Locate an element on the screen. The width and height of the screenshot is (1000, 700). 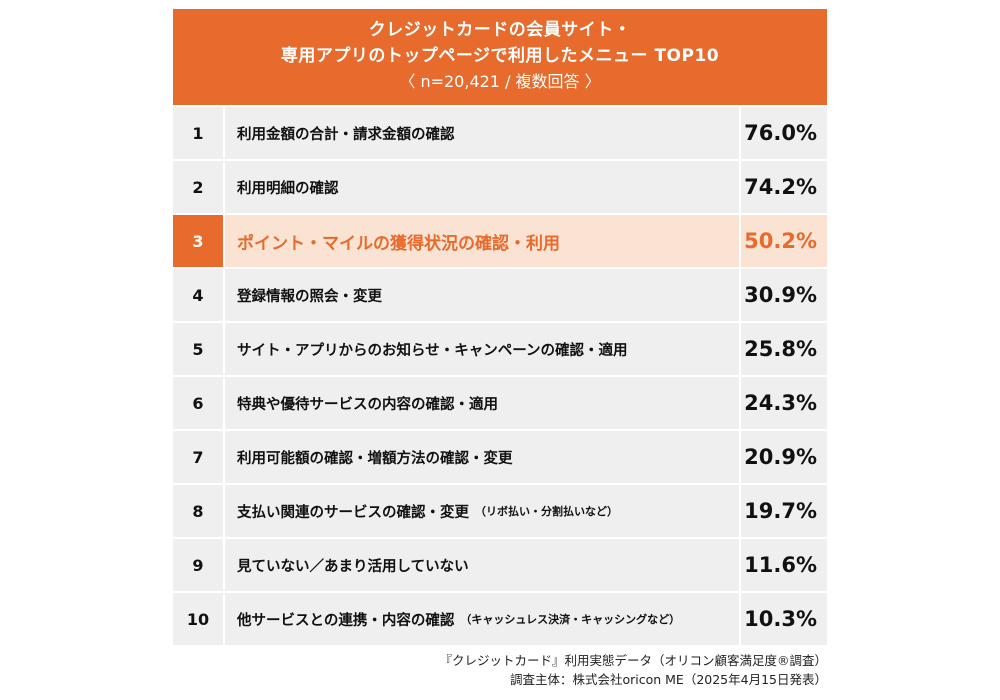
menu-label-text: 見ていない／あまり活用していない is located at coordinates (353, 566).